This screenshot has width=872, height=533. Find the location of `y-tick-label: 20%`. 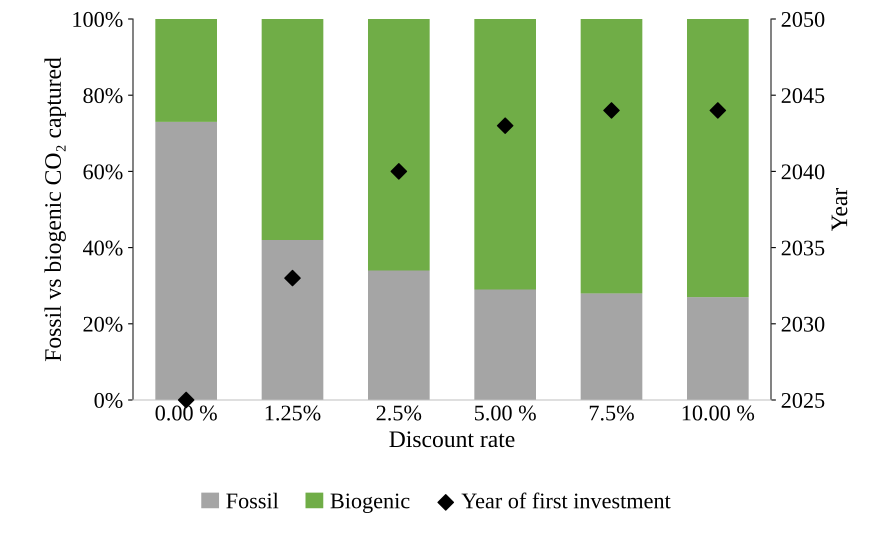

y-tick-label: 20% is located at coordinates (103, 324).